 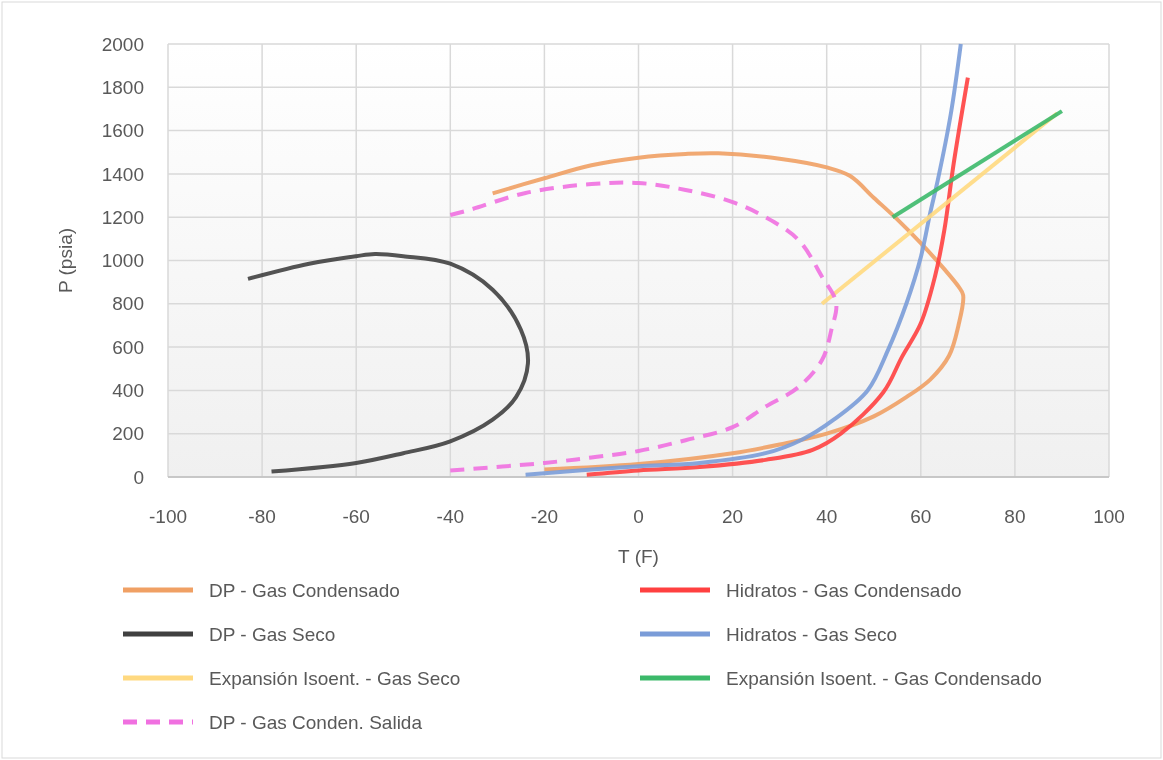 I want to click on x-tick-label: -20, so click(x=544, y=516).